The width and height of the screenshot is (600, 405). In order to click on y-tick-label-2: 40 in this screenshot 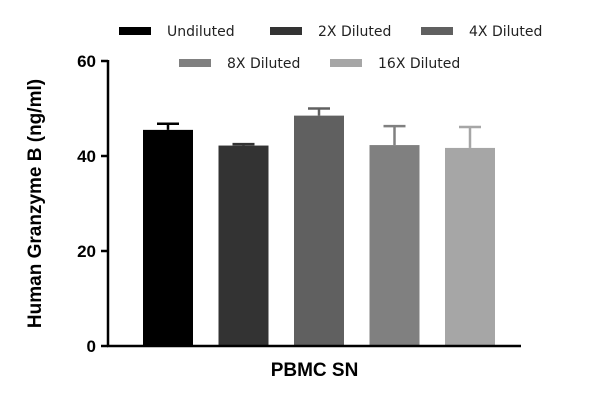, I will do `click(86, 156)`.